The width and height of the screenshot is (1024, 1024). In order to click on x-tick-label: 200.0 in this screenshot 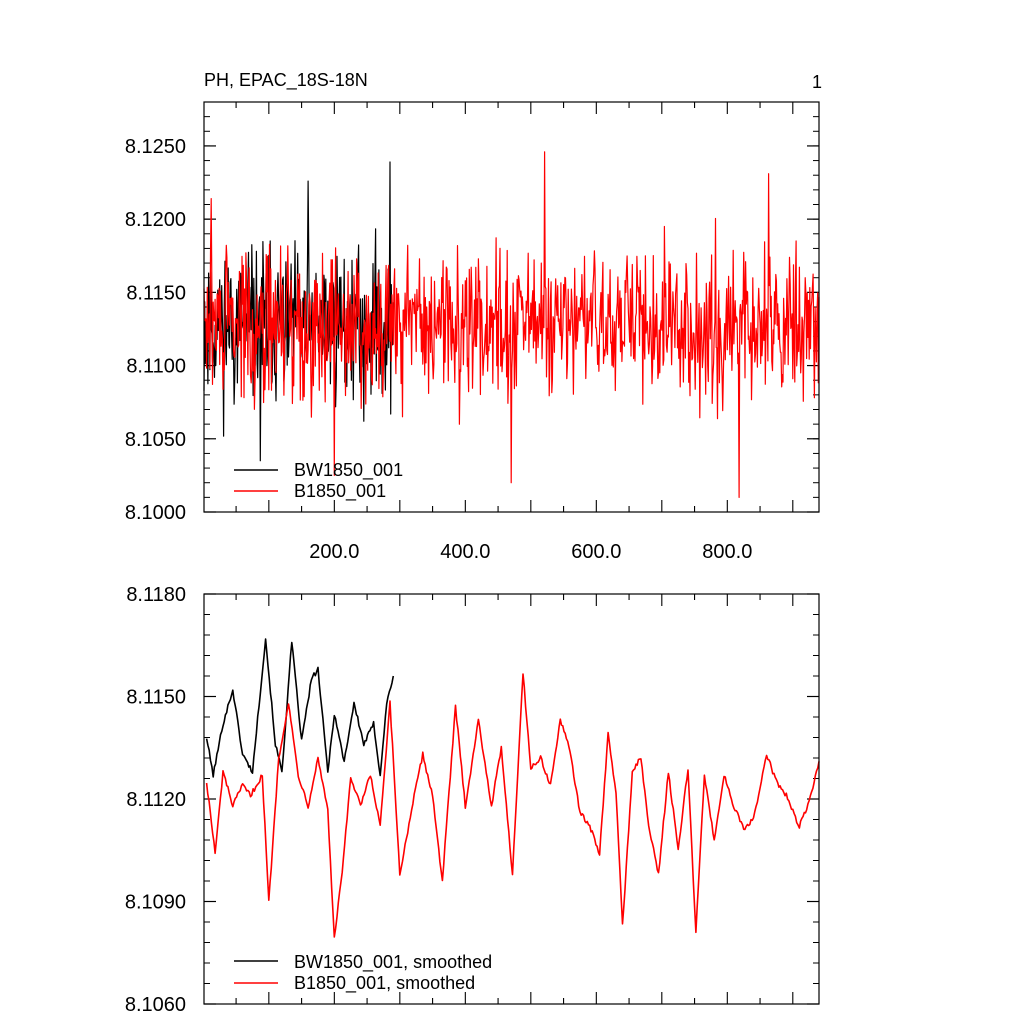, I will do `click(334, 552)`.